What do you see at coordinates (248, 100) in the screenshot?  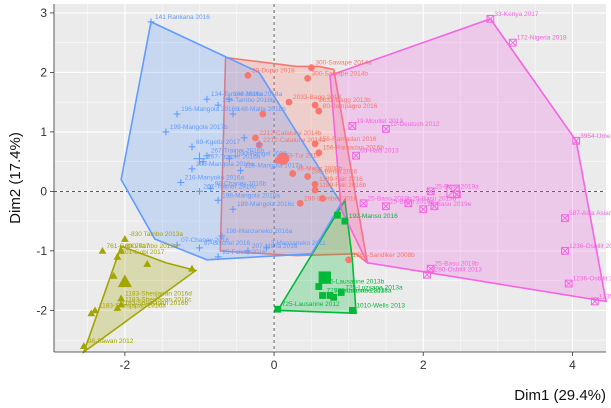 I see `point-label: 134-Tambo 2016b` at bounding box center [248, 100].